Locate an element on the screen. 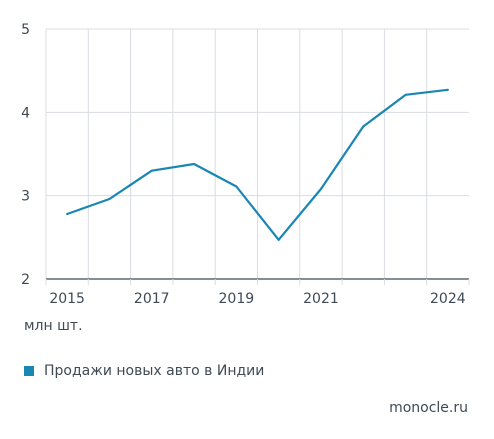 This screenshot has height=439, width=494. source-label: monocle.ru is located at coordinates (428, 408).